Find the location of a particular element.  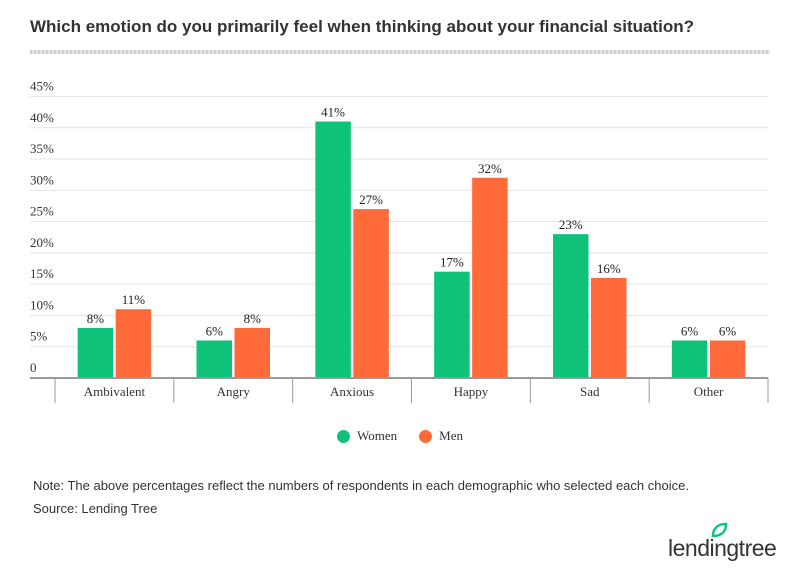

y-tick-label: 5% is located at coordinates (39, 336).